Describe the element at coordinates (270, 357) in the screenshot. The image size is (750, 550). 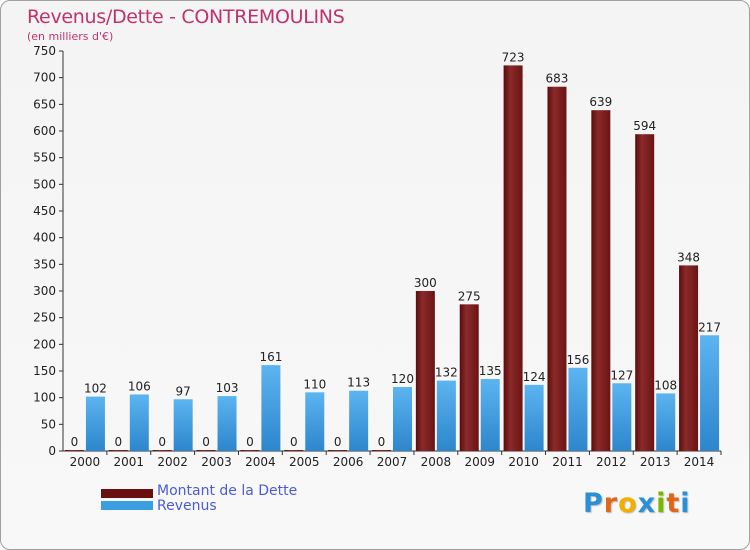
I see `data-label-revenus: 161` at that location.